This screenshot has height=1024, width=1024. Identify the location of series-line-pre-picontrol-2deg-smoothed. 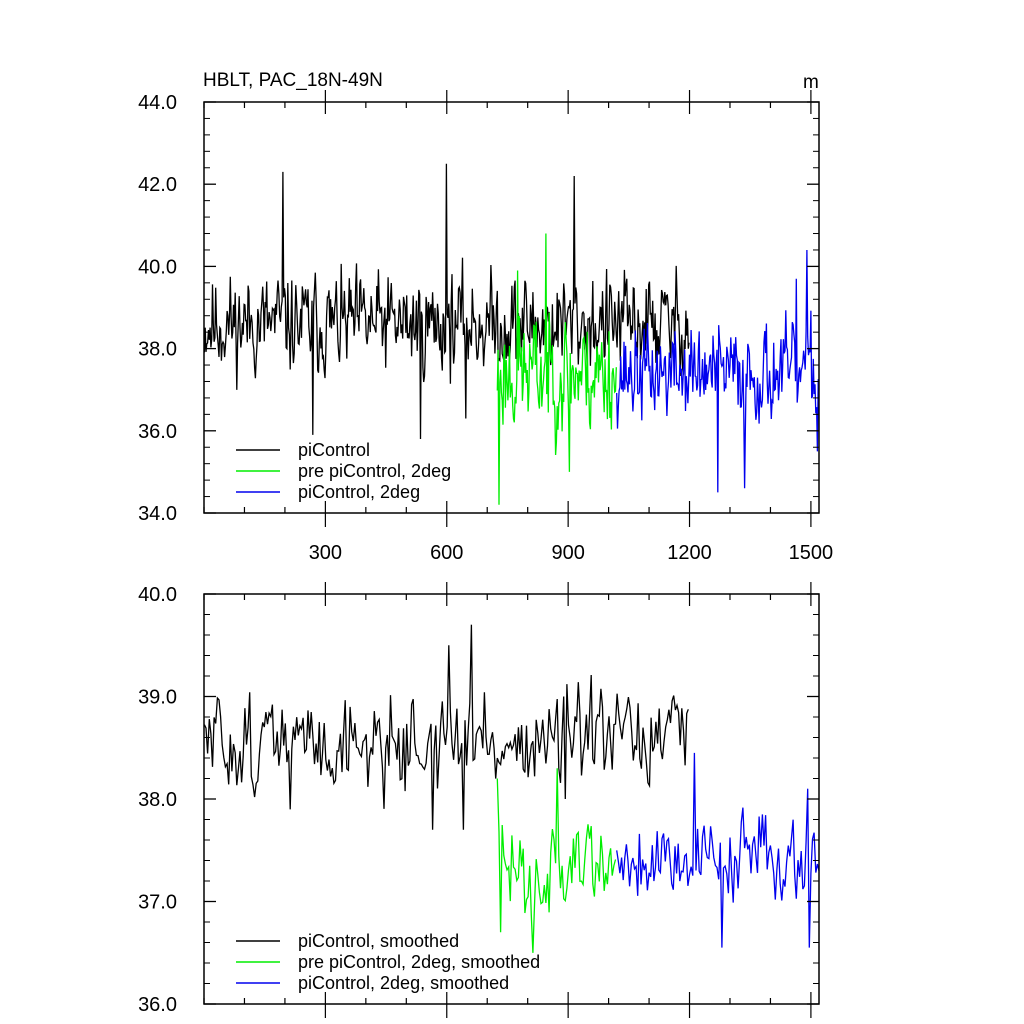
(556, 860).